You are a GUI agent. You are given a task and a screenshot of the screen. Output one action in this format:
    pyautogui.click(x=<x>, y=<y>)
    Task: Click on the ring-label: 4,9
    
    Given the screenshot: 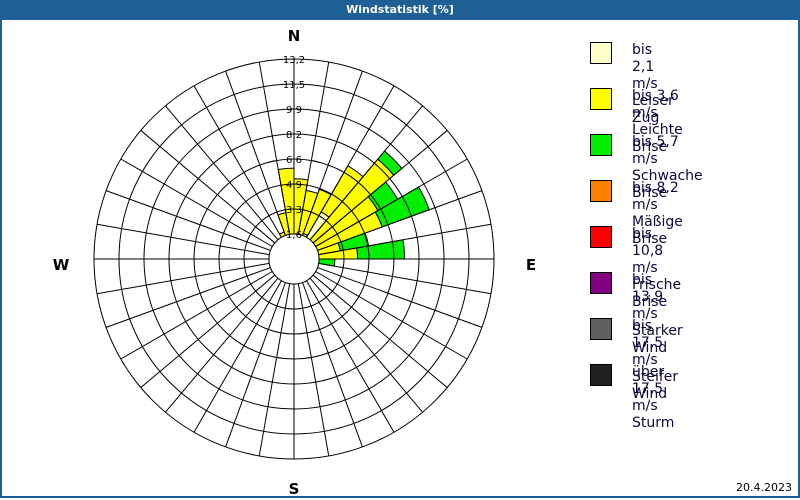 What is the action you would take?
    pyautogui.click(x=294, y=185)
    